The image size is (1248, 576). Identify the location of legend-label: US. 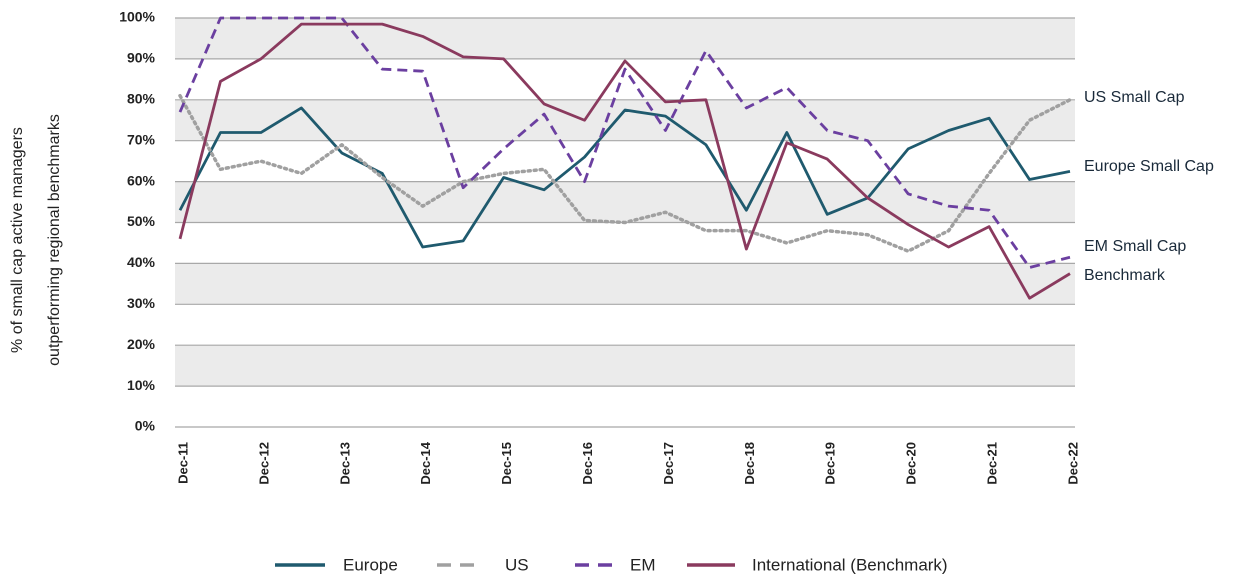
(517, 564).